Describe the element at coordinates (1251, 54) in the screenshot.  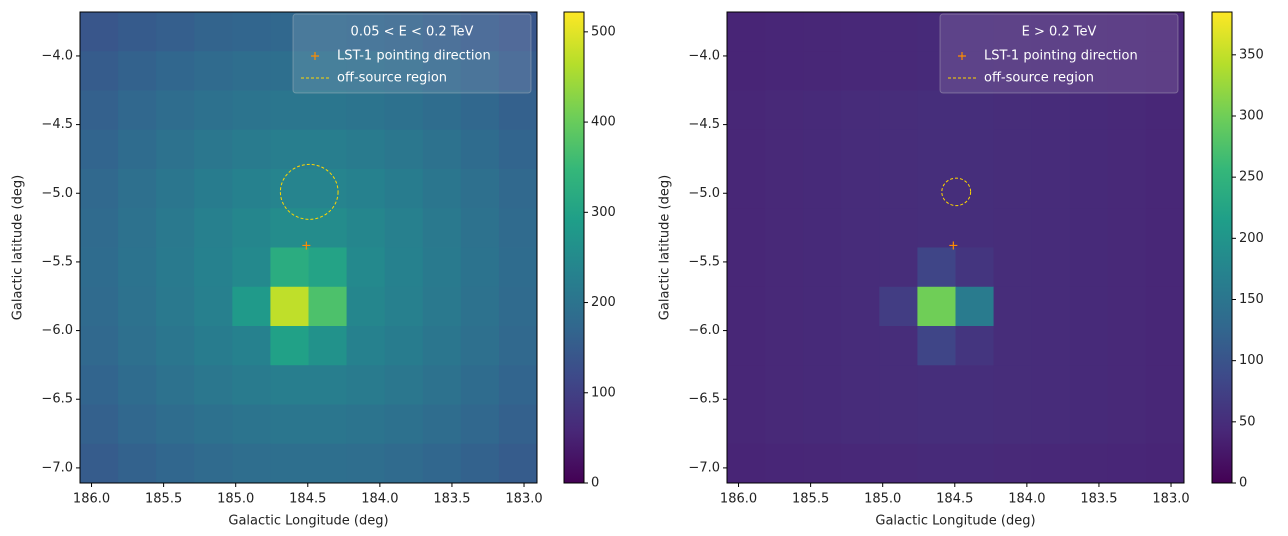
I see `colorbar-tick-label: 350` at that location.